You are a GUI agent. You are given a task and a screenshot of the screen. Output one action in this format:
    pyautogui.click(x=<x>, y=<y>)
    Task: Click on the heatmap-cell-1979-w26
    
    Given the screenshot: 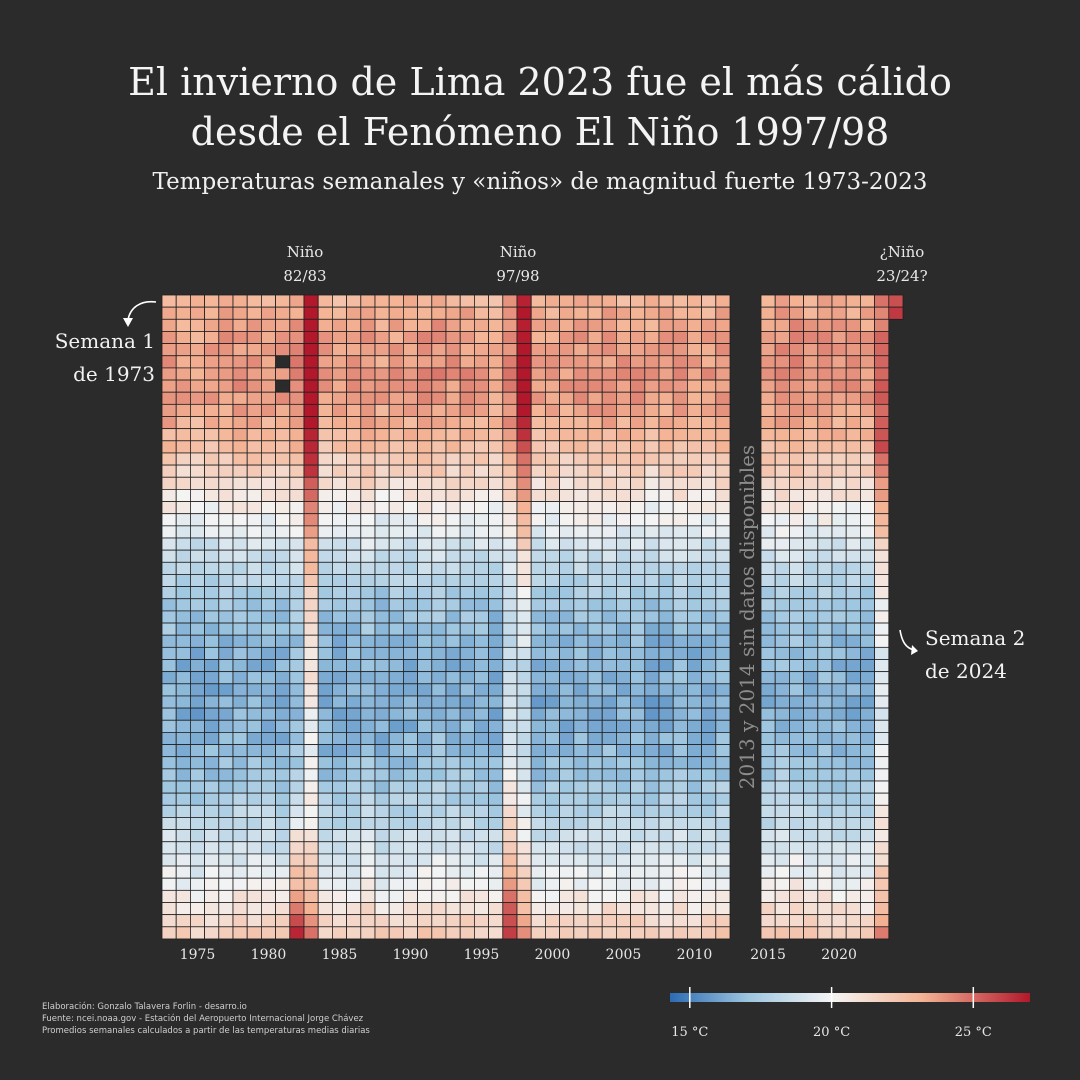 What is the action you would take?
    pyautogui.click(x=254, y=605)
    